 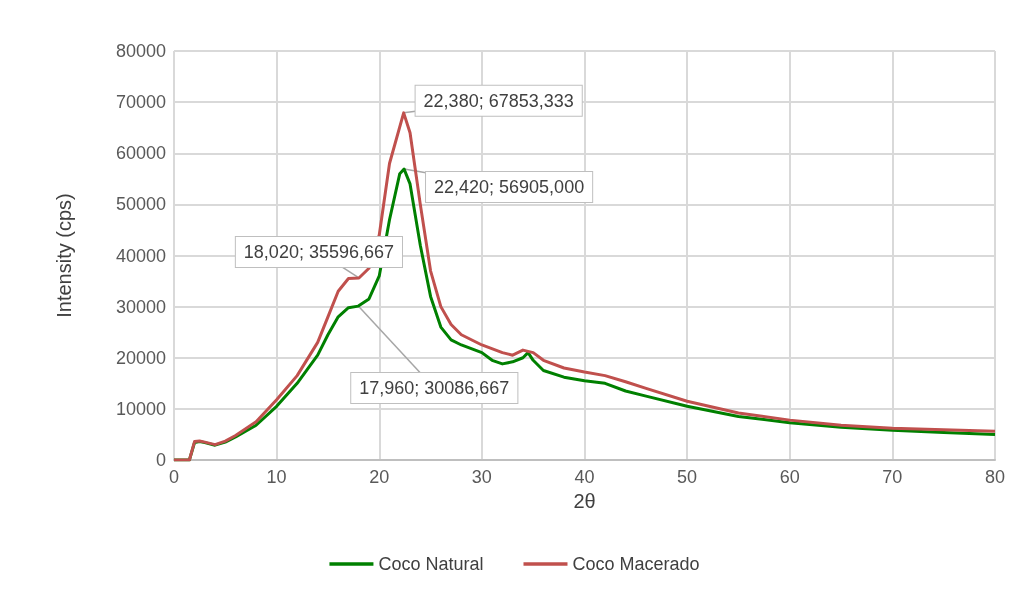 I want to click on legend-label: Coco Natural, so click(x=431, y=564).